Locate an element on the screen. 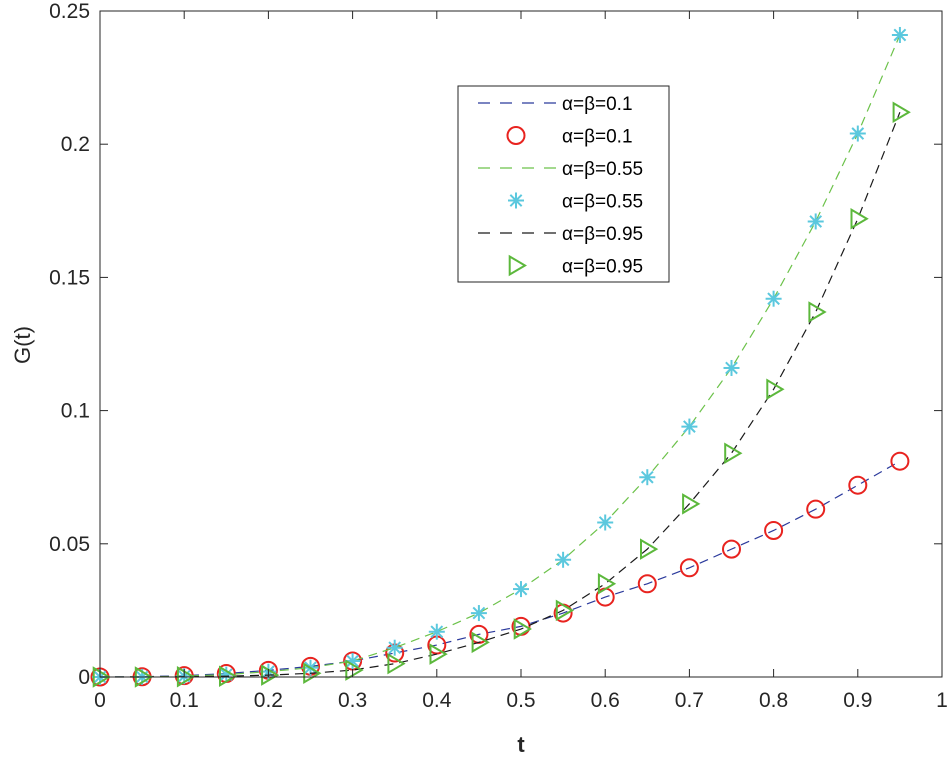 The width and height of the screenshot is (949, 759). y-tick-label: 0.25 is located at coordinates (69, 11).